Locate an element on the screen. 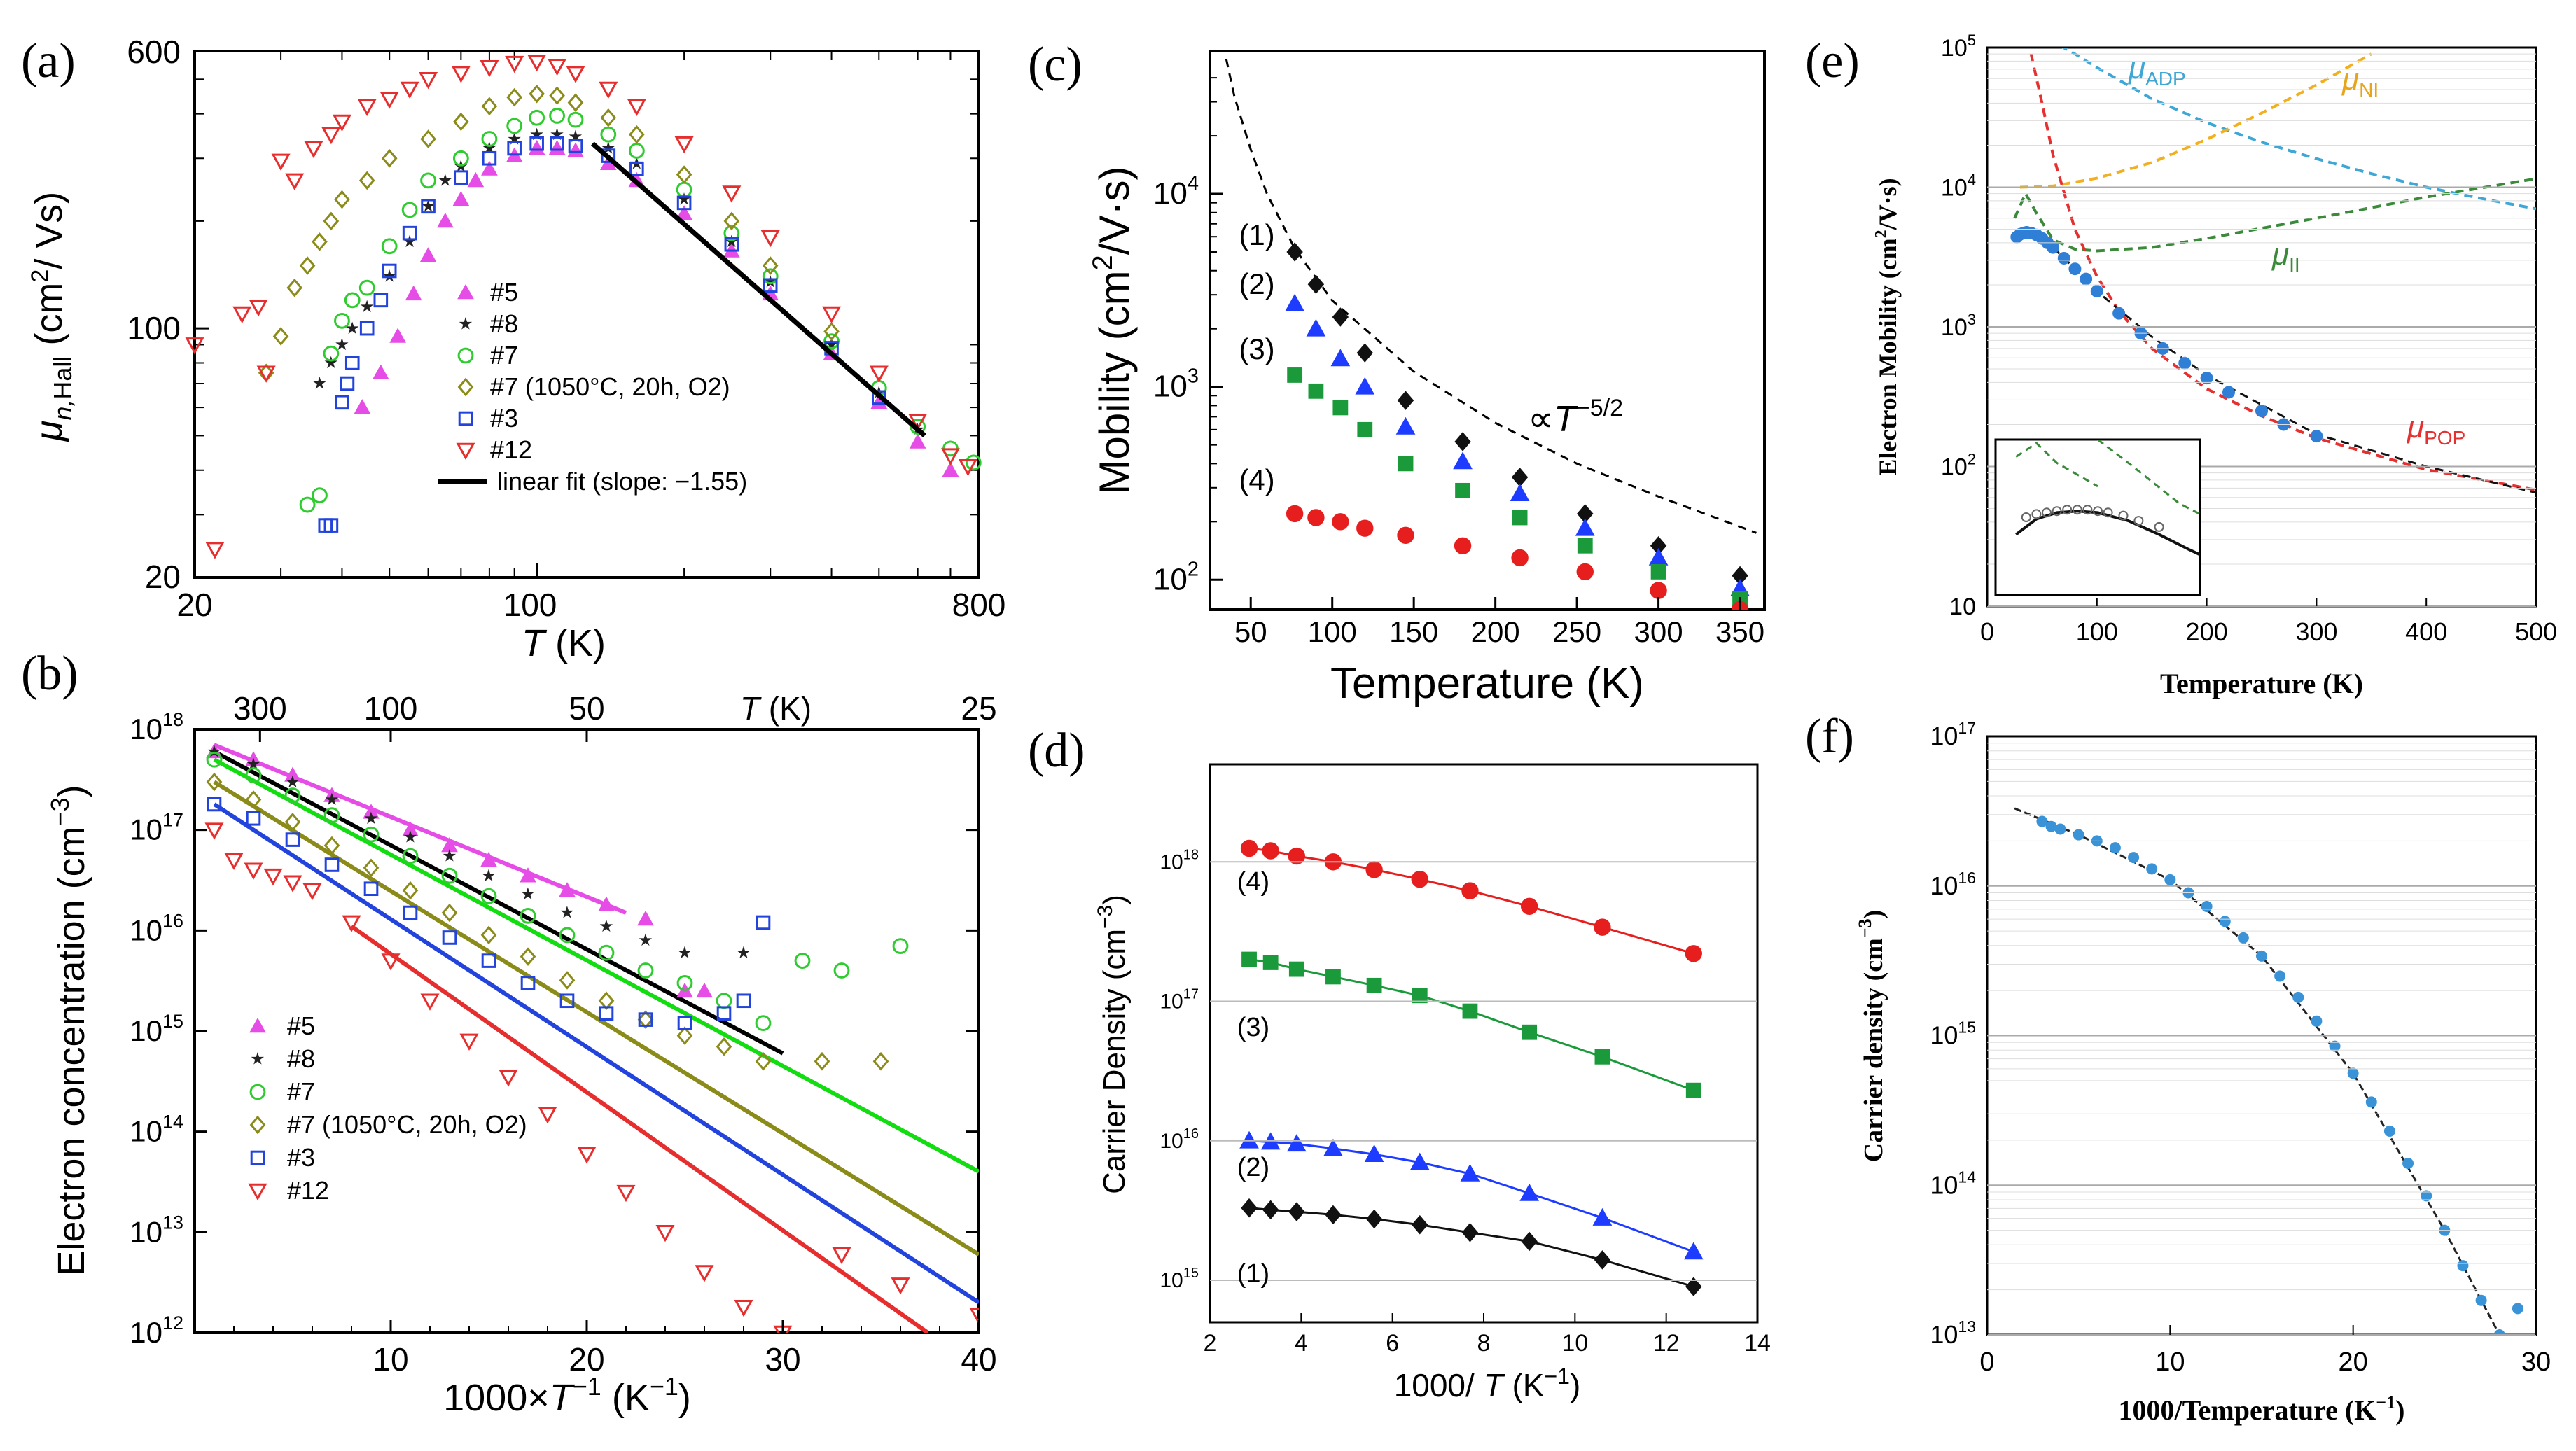  panel-a-xtick-100: 100 is located at coordinates (530, 605).